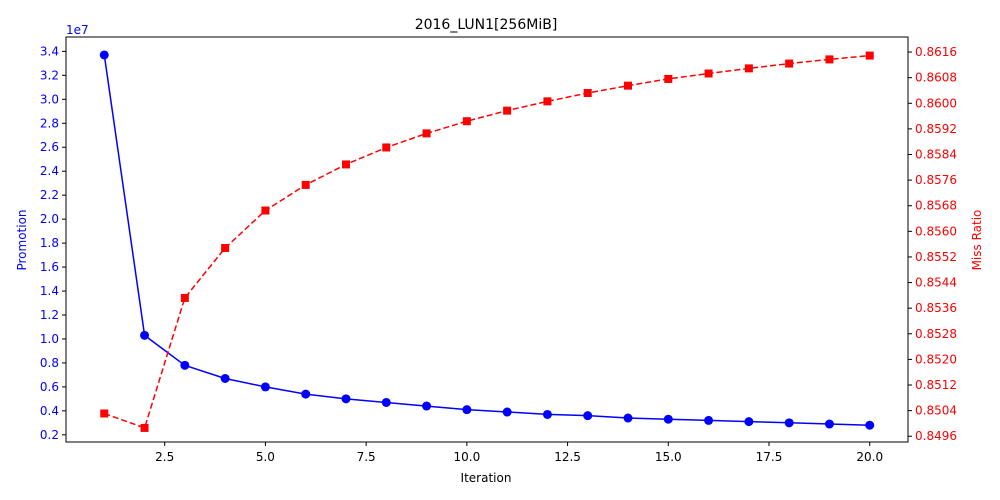 The height and width of the screenshot is (500, 1000). I want to click on x-tick-label: 15.0, so click(668, 457).